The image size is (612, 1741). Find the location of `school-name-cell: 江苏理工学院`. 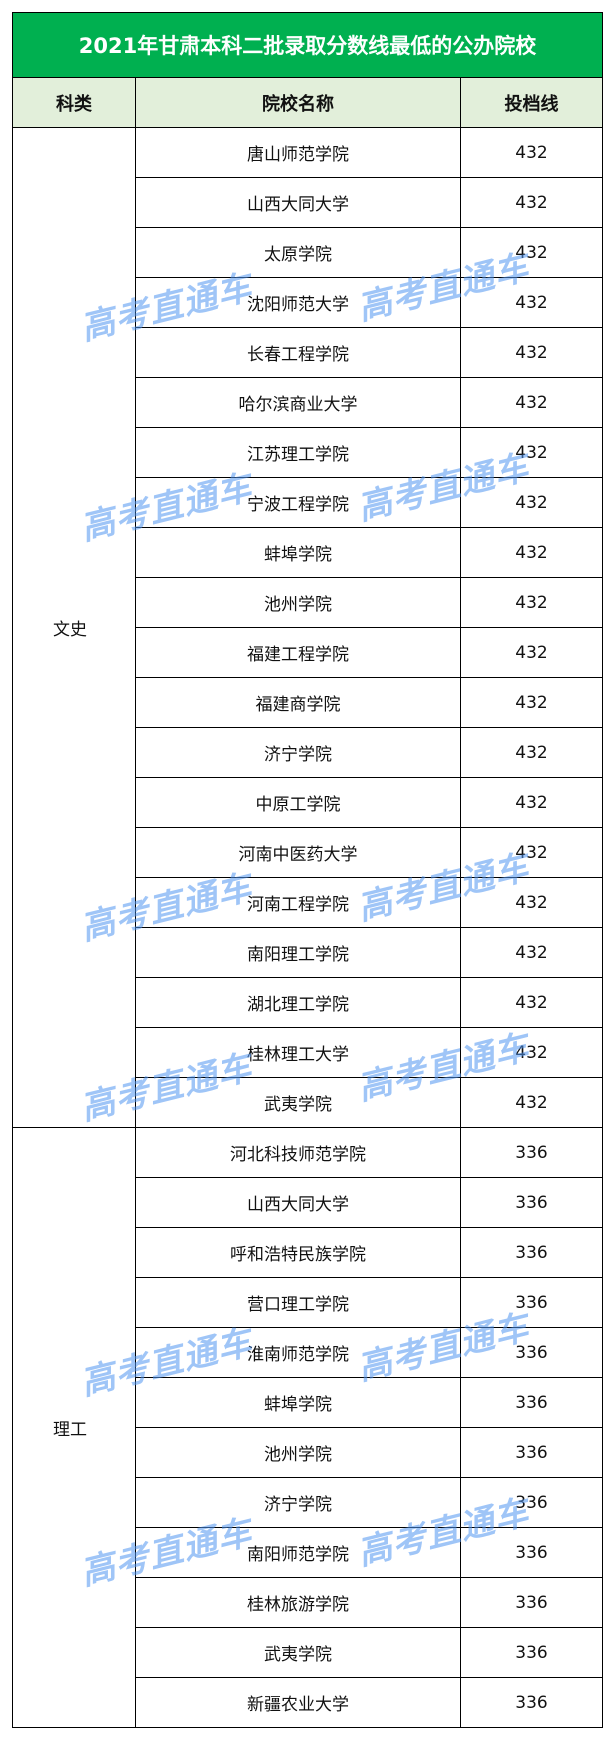

school-name-cell: 江苏理工学院 is located at coordinates (298, 452).